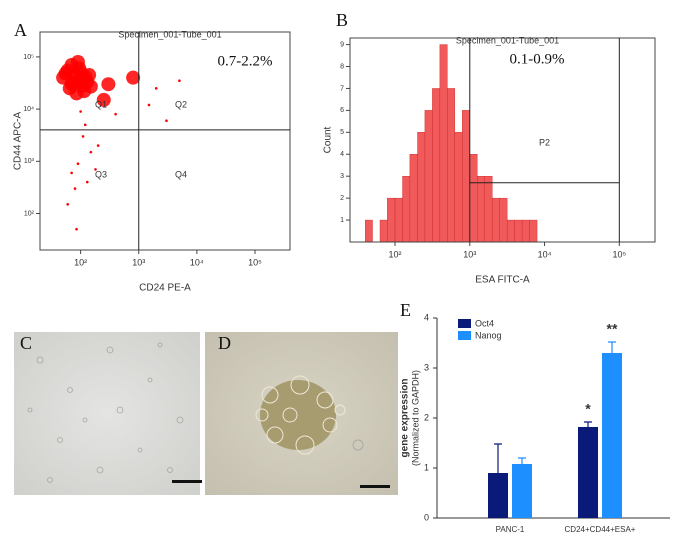 The width and height of the screenshot is (685, 548). What do you see at coordinates (600, 529) in the screenshot?
I see `x-tick-label: CD24+CD44+ESA+` at bounding box center [600, 529].